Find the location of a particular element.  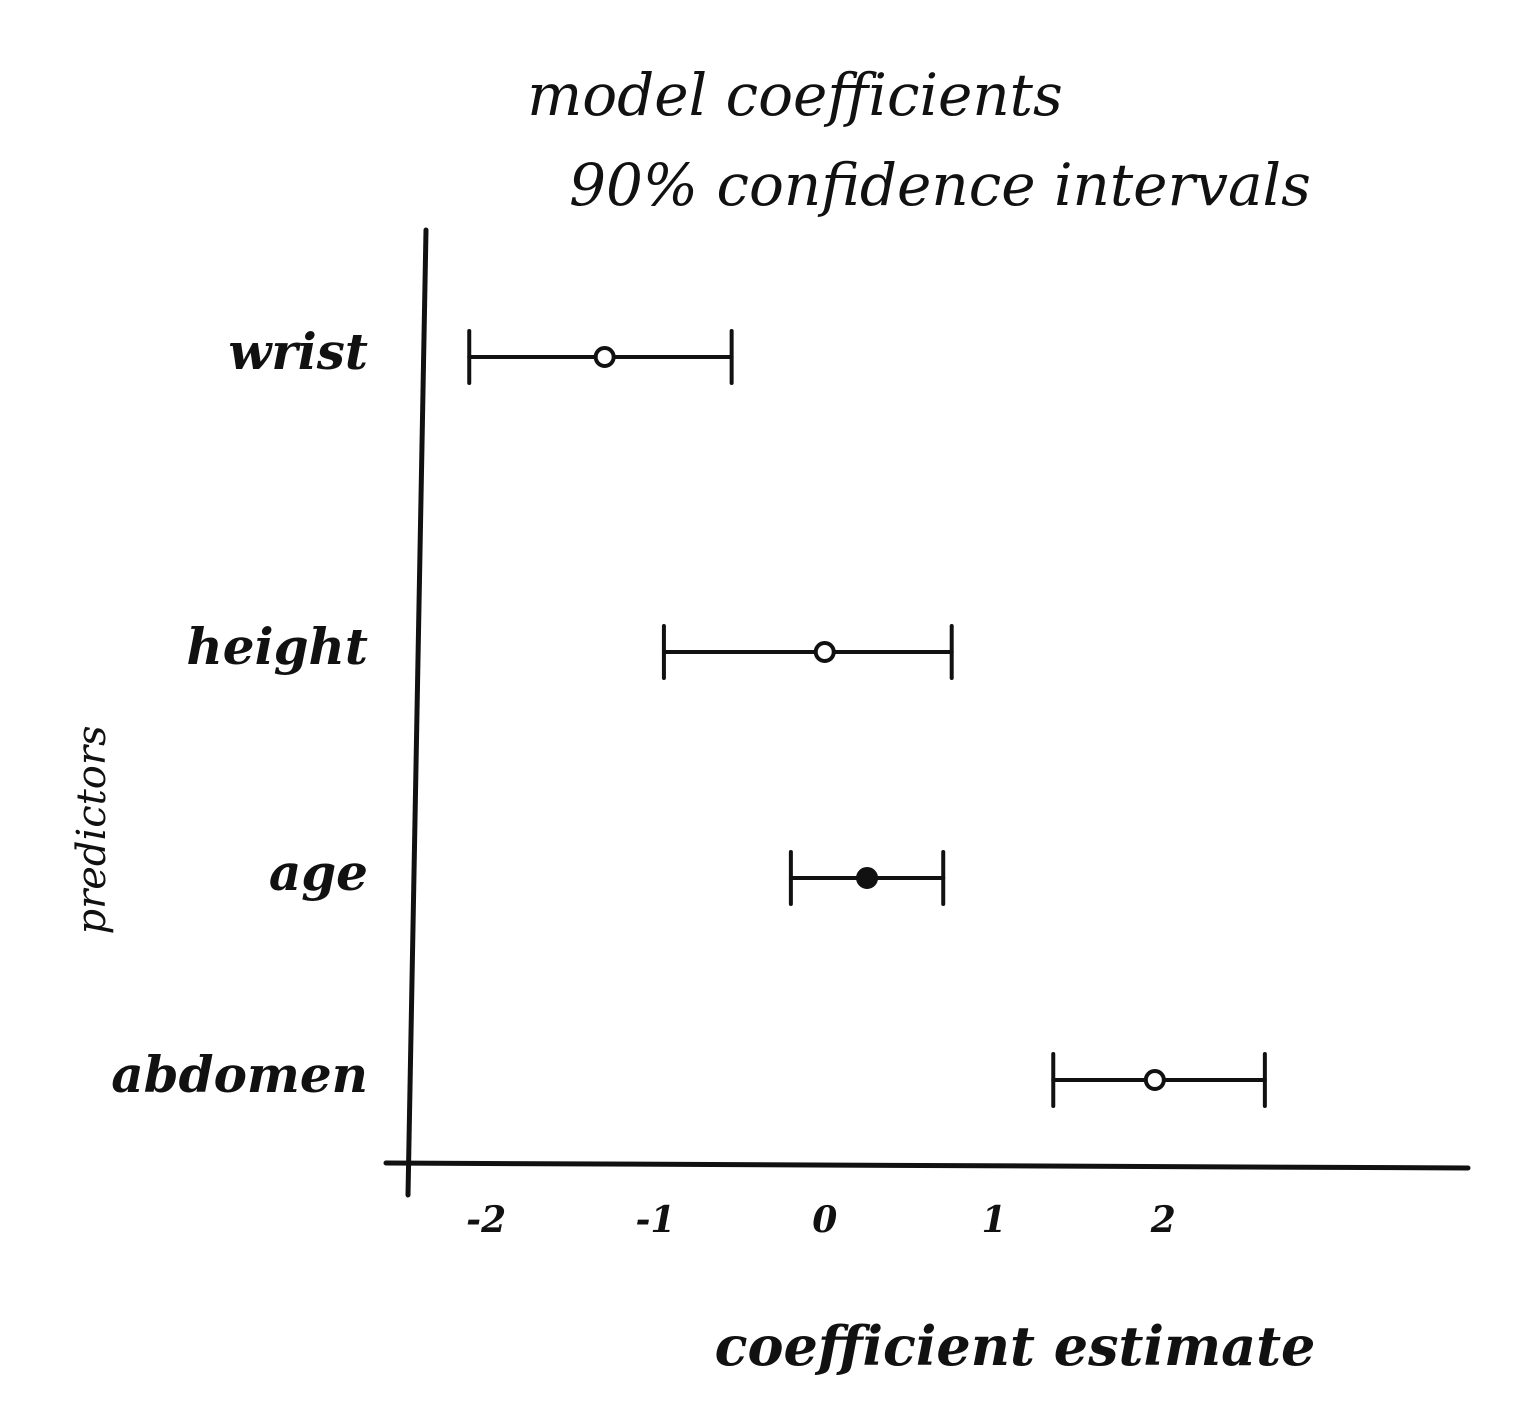

category-label-height: height is located at coordinates (277, 646).